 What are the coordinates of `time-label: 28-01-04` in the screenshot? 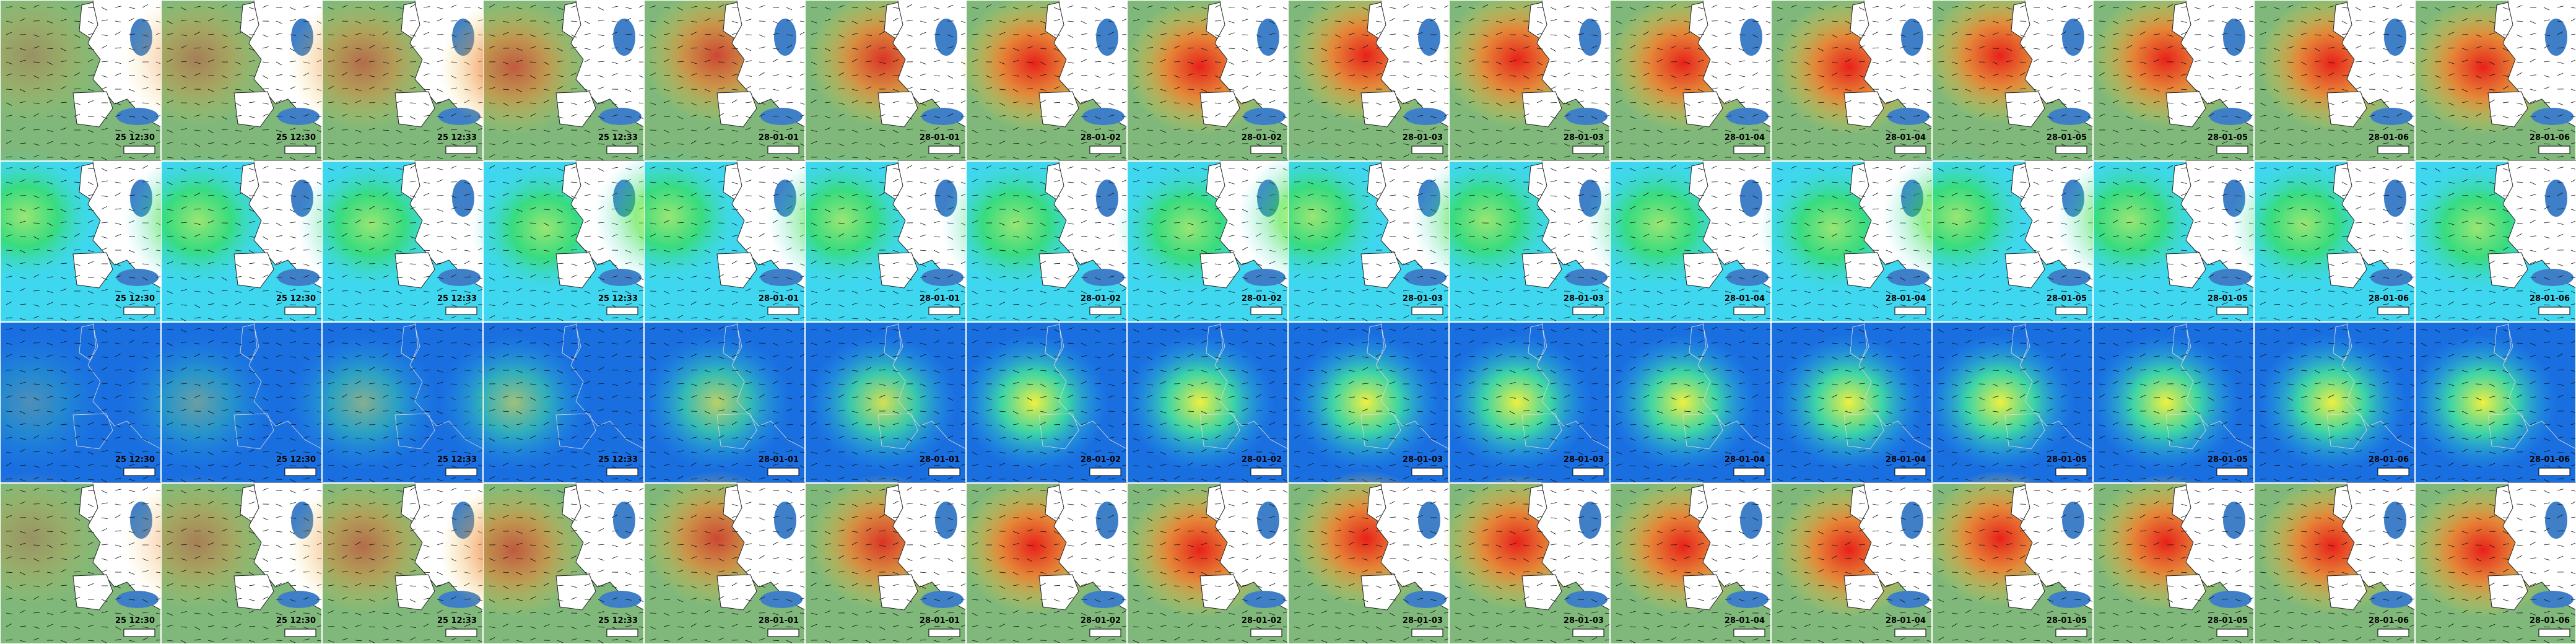 It's located at (1906, 298).